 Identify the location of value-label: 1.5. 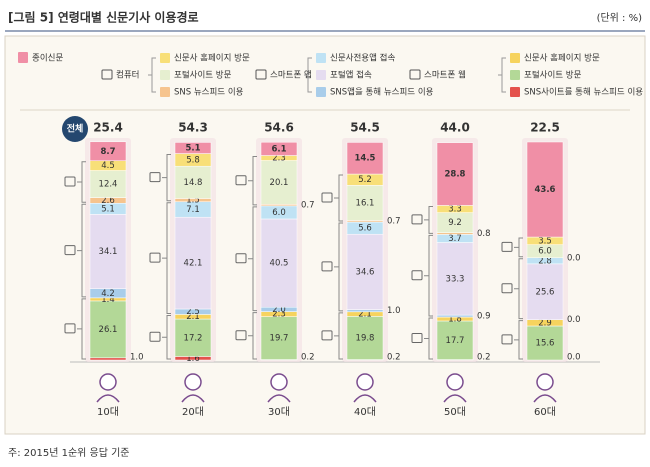
(193, 201).